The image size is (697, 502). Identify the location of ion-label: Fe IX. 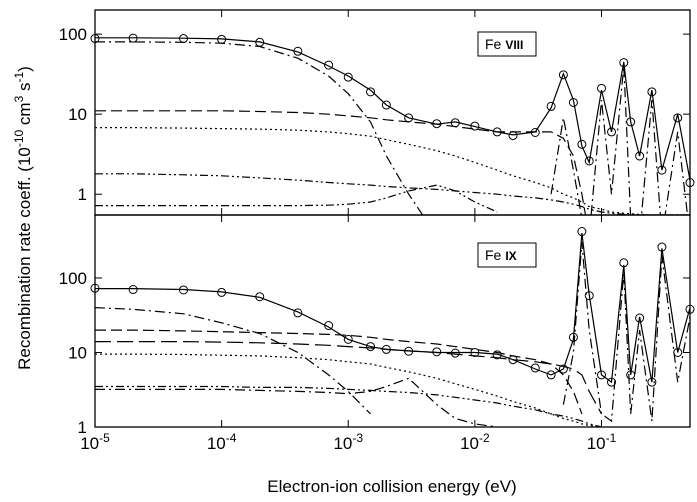
(501, 255).